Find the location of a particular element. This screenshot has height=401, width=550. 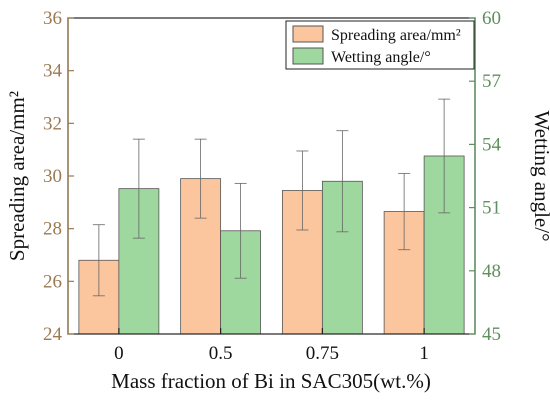

left-tick-label-6: 36 is located at coordinates (52, 18).